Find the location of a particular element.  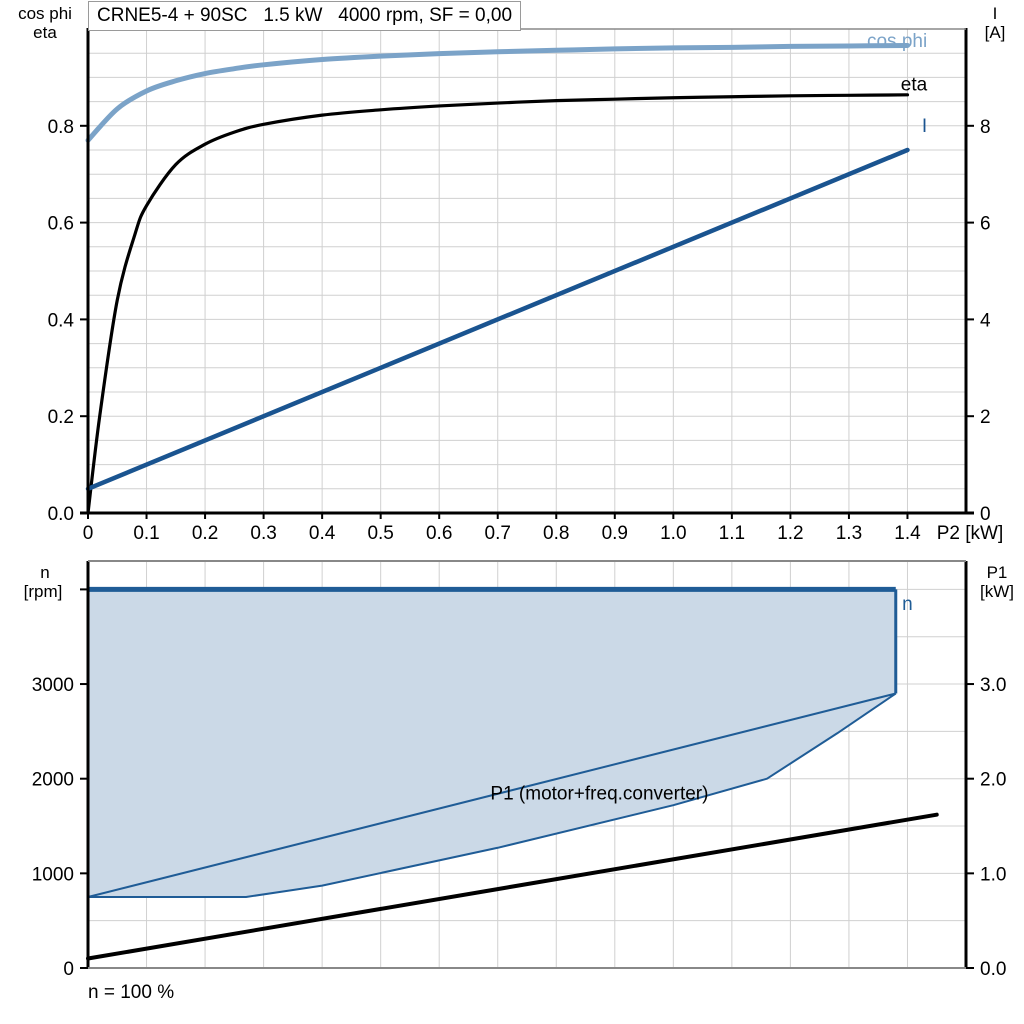

ytick-left-label-0: 0 is located at coordinates (68, 969).